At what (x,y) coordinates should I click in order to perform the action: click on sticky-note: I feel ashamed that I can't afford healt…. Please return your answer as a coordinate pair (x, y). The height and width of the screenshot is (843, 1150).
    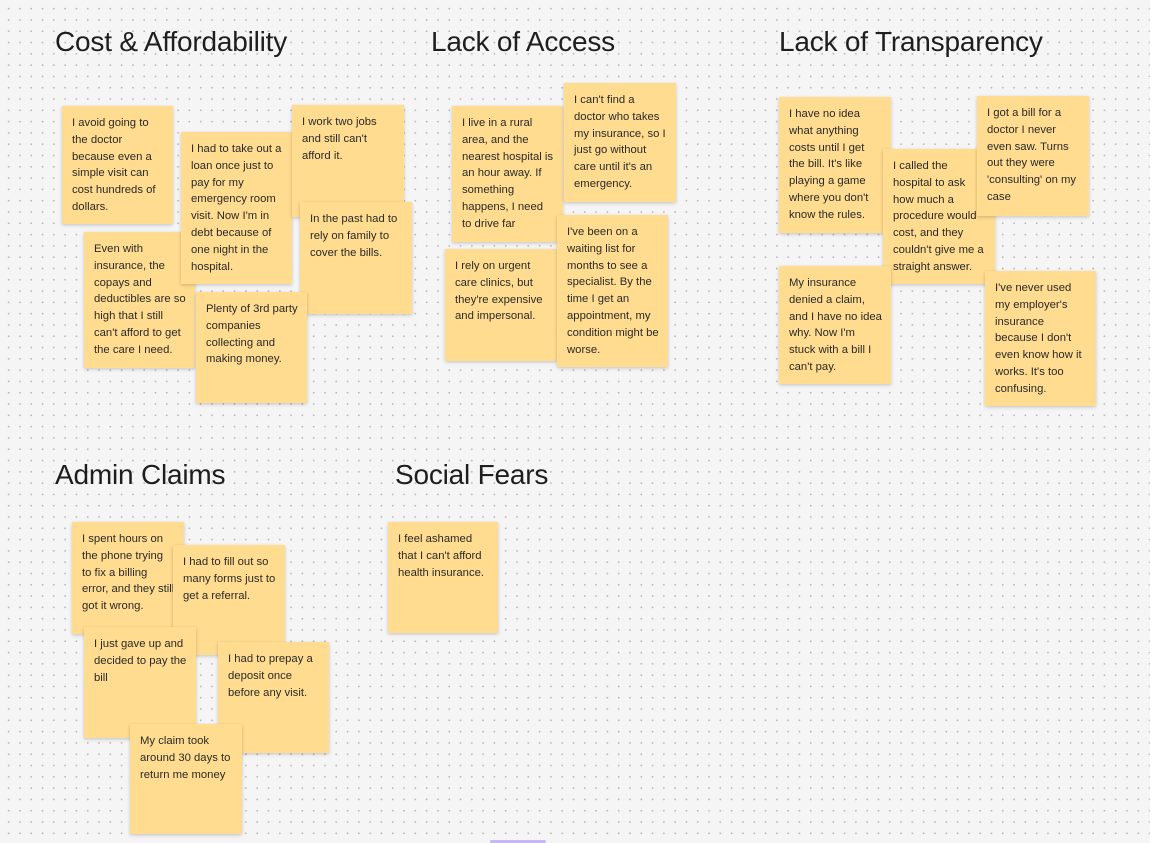
    Looking at the image, I should click on (443, 577).